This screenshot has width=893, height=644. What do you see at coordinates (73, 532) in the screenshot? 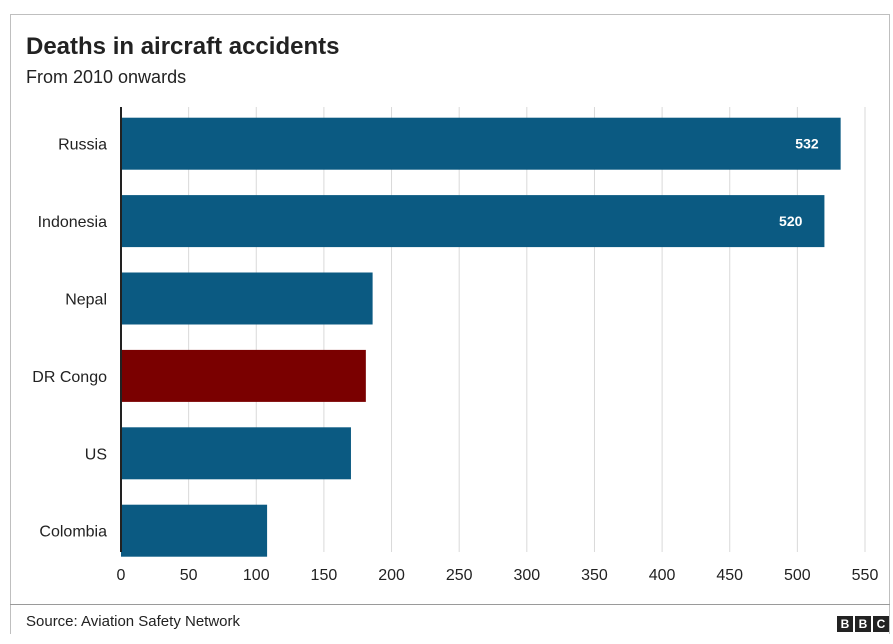
I see `category-label: Colombia` at bounding box center [73, 532].